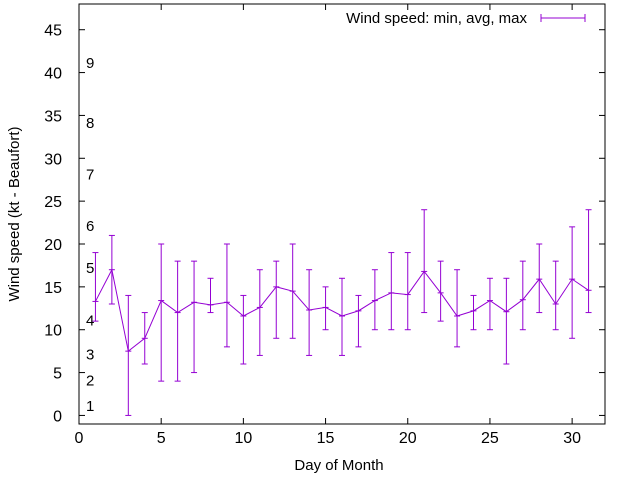  I want to click on y-tick-label: 5, so click(57, 374).